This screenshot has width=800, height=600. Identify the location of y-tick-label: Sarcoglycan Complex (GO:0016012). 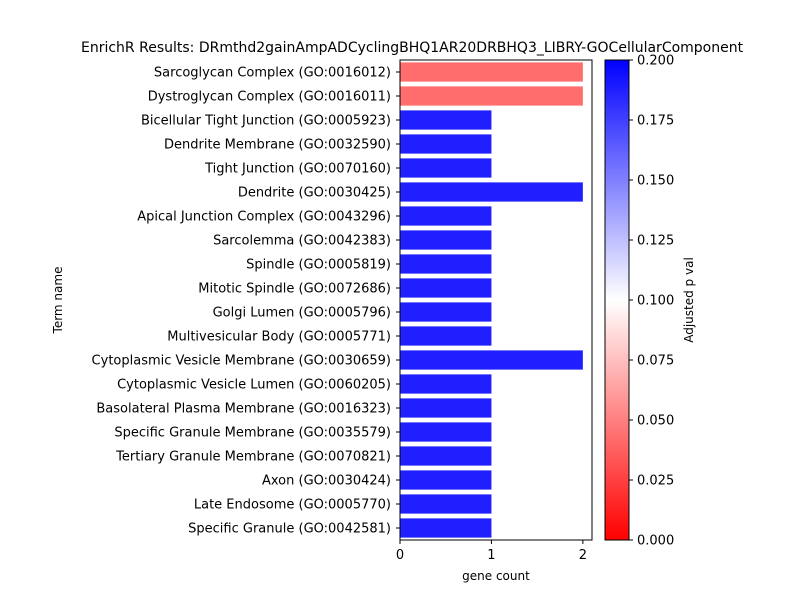
(272, 73).